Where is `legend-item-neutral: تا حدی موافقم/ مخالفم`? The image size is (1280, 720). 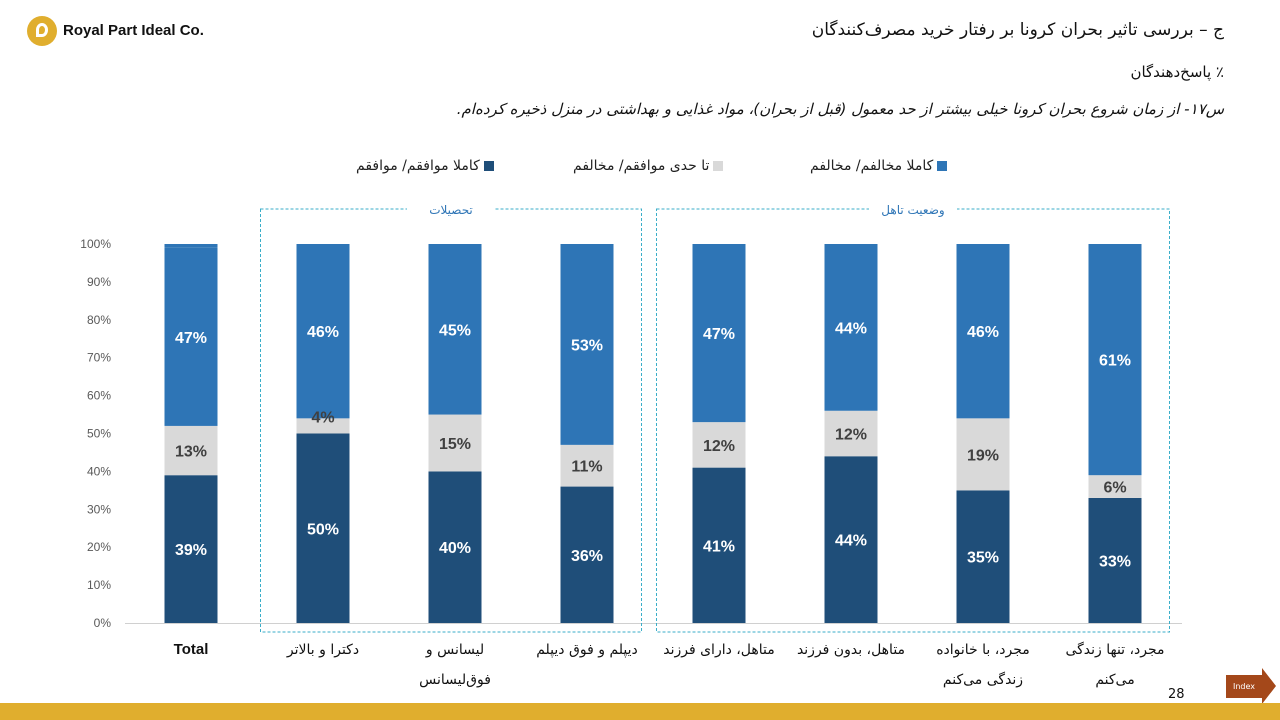 legend-item-neutral: تا حدی موافقم/ مخالفم is located at coordinates (648, 166).